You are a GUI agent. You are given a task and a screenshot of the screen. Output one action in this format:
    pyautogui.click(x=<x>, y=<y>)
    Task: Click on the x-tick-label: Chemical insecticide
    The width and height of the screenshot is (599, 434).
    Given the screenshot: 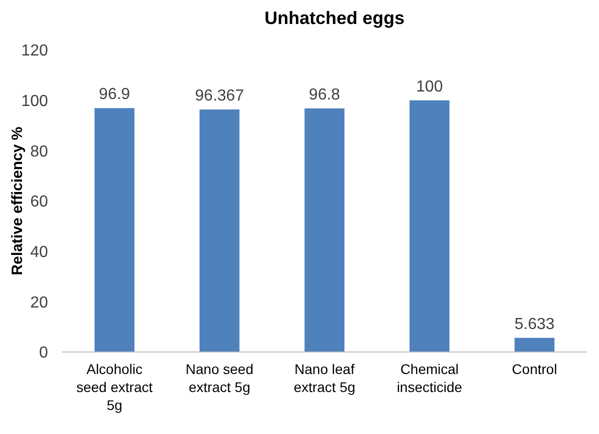 What is the action you would take?
    pyautogui.click(x=429, y=378)
    